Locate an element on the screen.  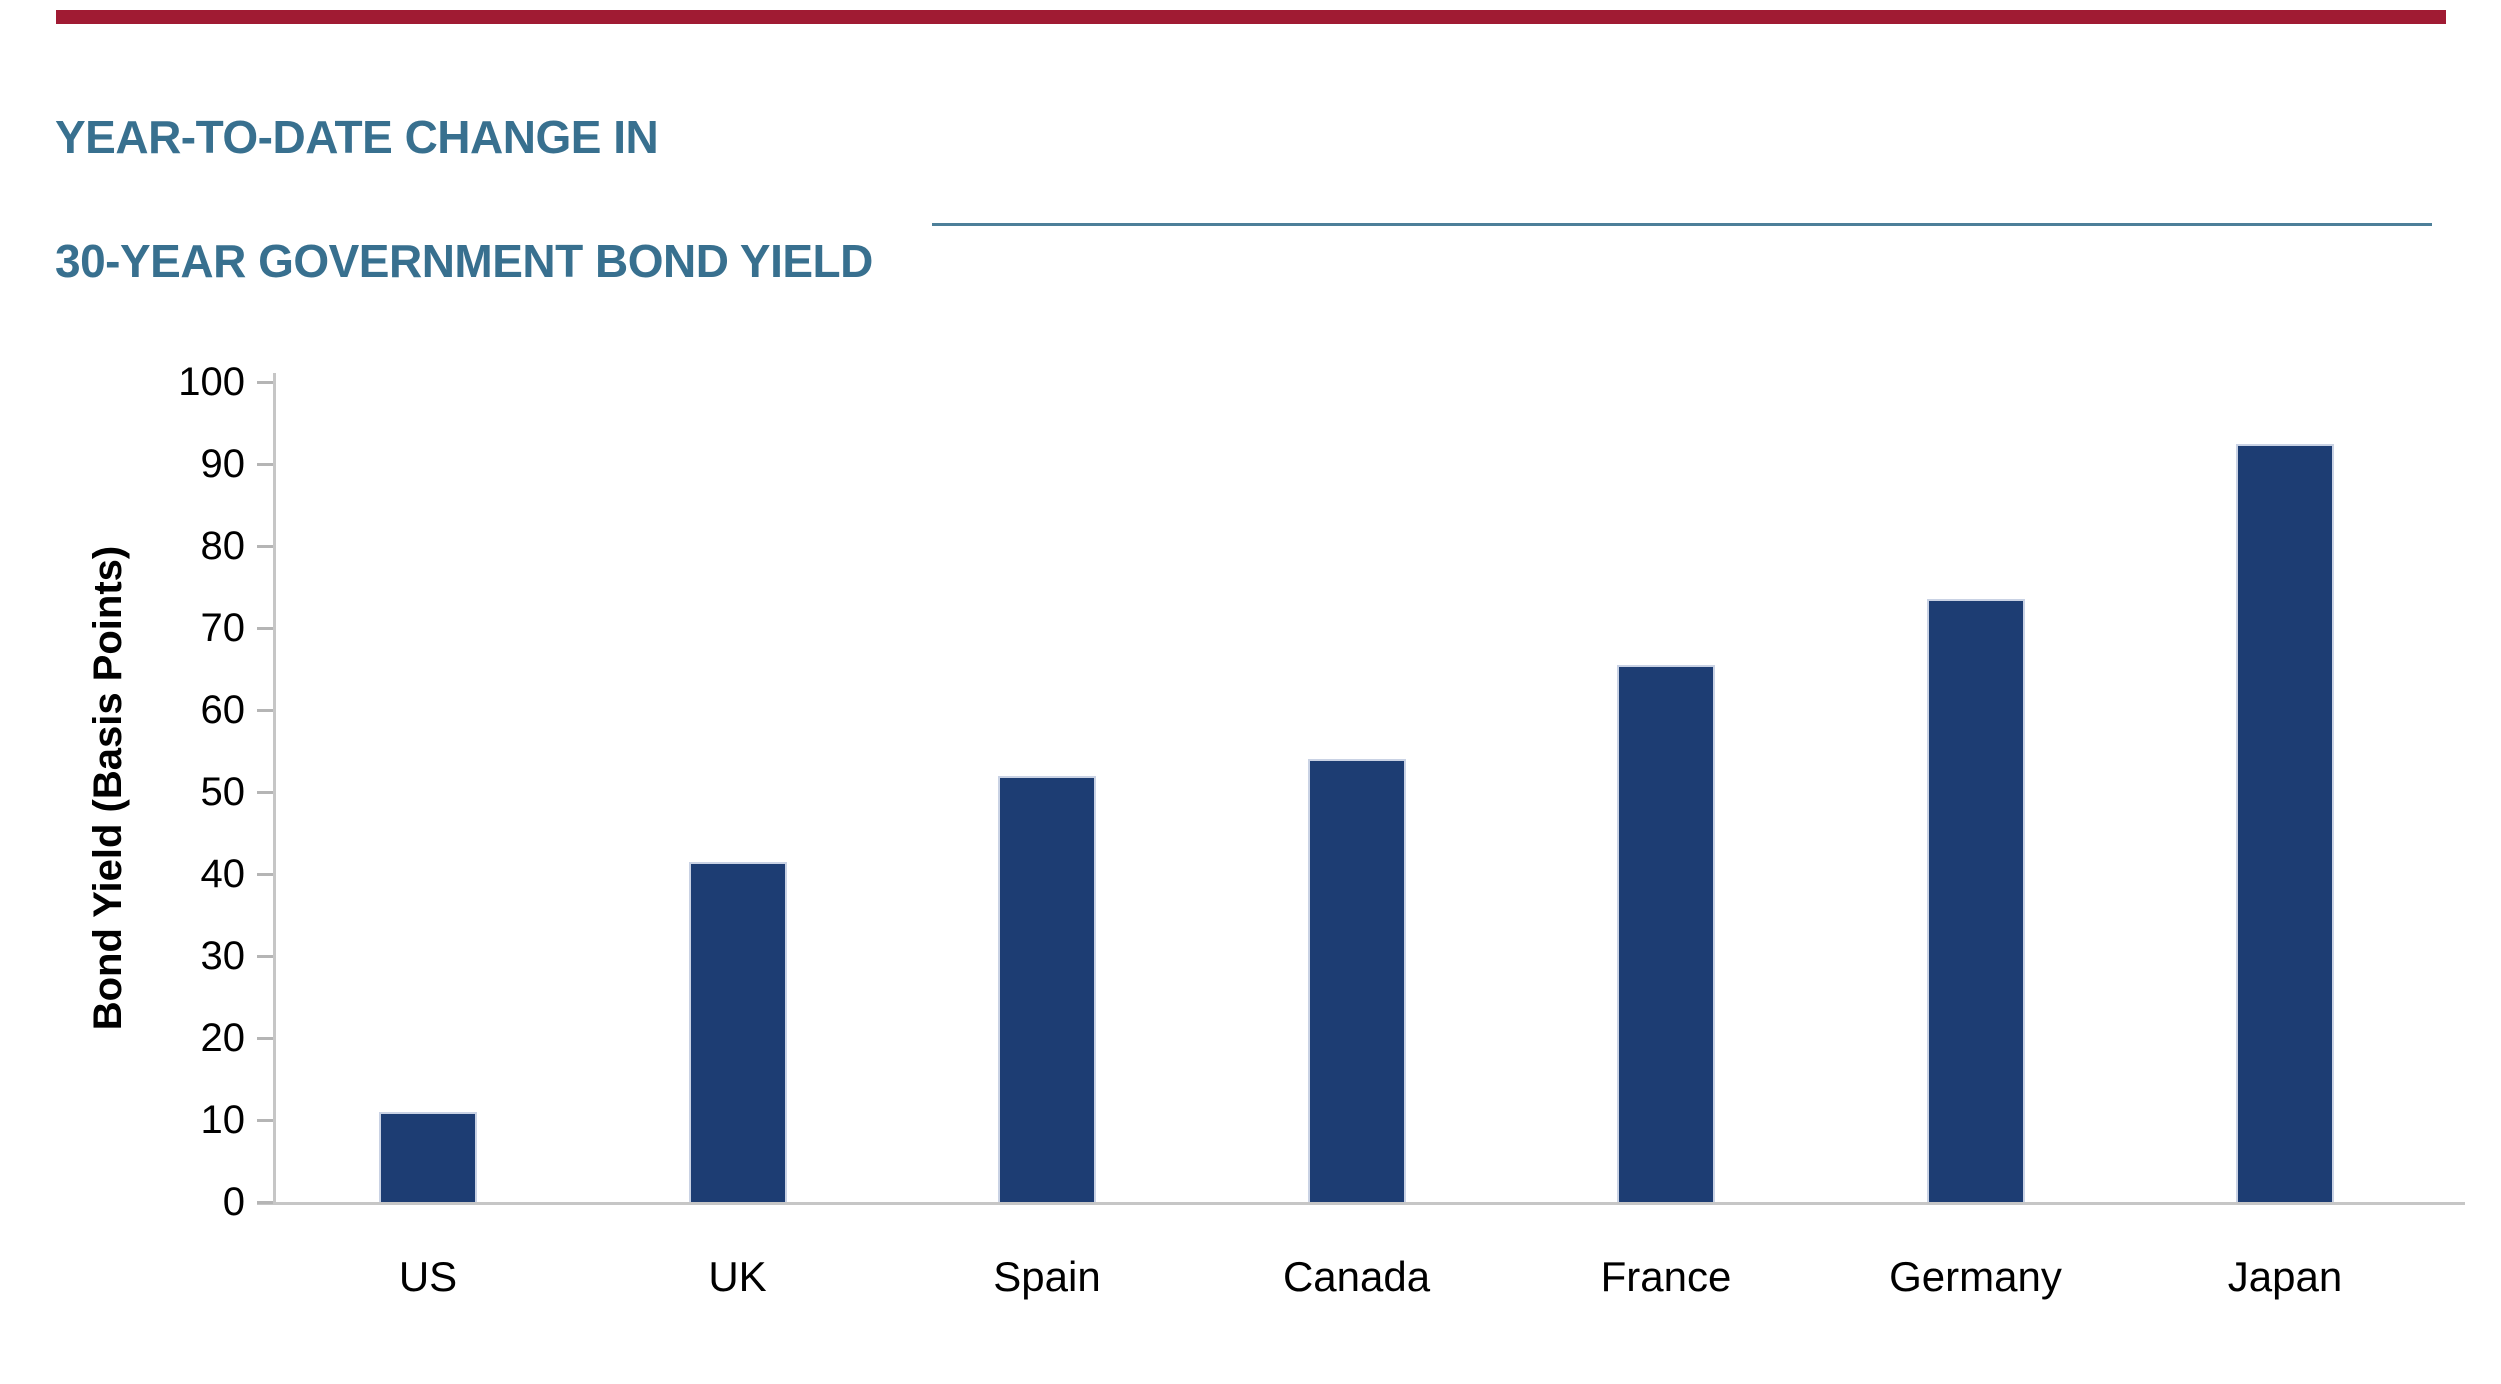
bar-canada is located at coordinates (1356, 980).